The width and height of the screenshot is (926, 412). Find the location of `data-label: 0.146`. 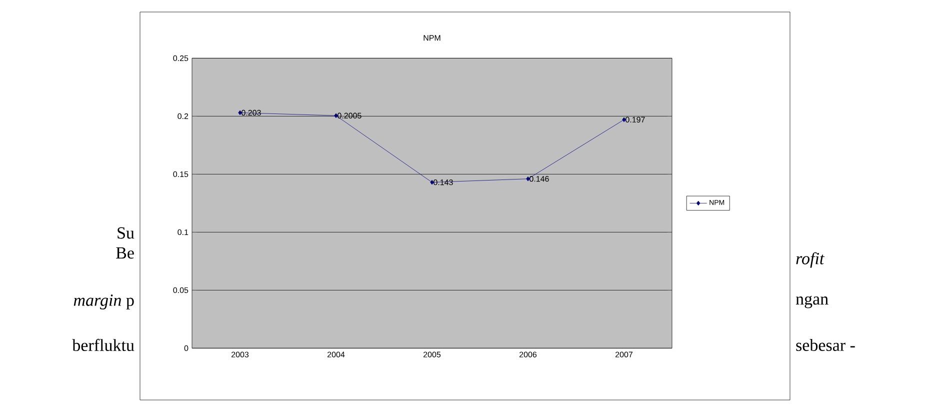

data-label: 0.146 is located at coordinates (539, 179).